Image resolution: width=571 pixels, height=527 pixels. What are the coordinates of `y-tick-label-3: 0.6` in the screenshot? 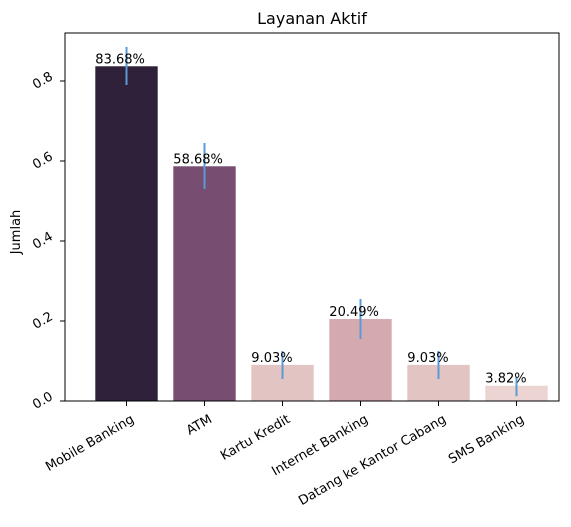 It's located at (42, 160).